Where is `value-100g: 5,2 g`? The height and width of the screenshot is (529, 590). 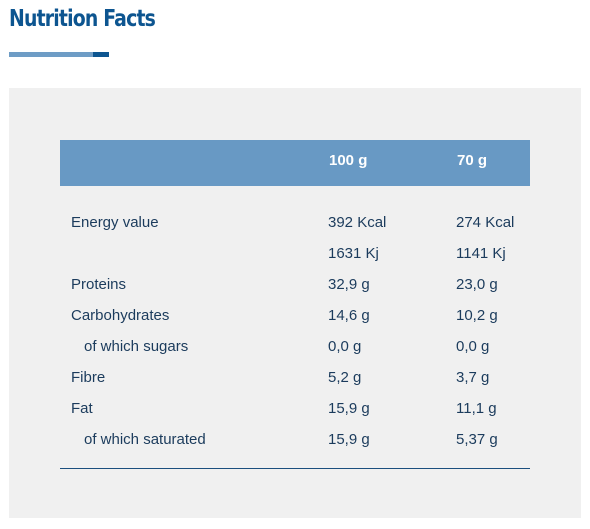
value-100g: 5,2 g is located at coordinates (345, 377).